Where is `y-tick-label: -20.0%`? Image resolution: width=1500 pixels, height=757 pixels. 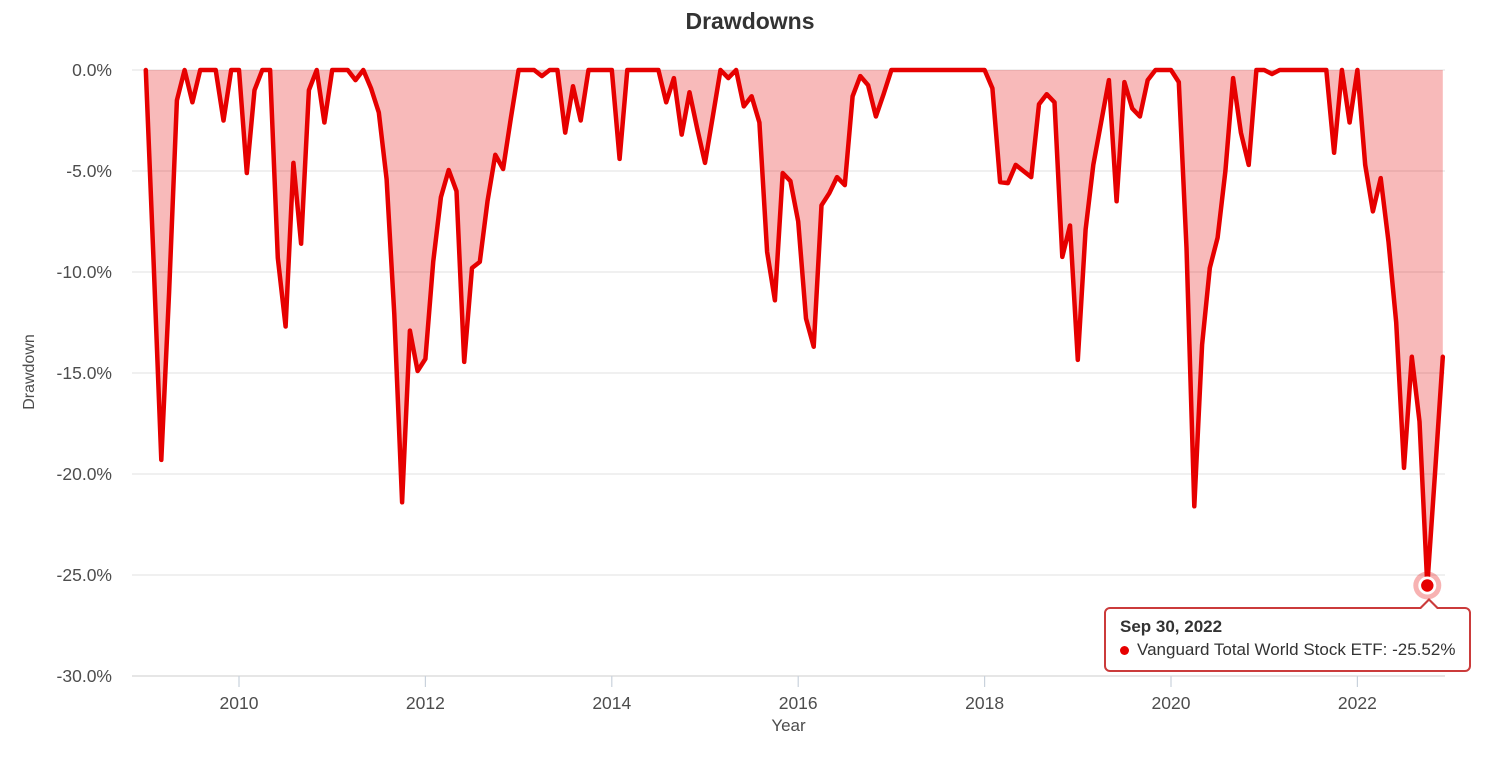
y-tick-label: -20.0% is located at coordinates (84, 474).